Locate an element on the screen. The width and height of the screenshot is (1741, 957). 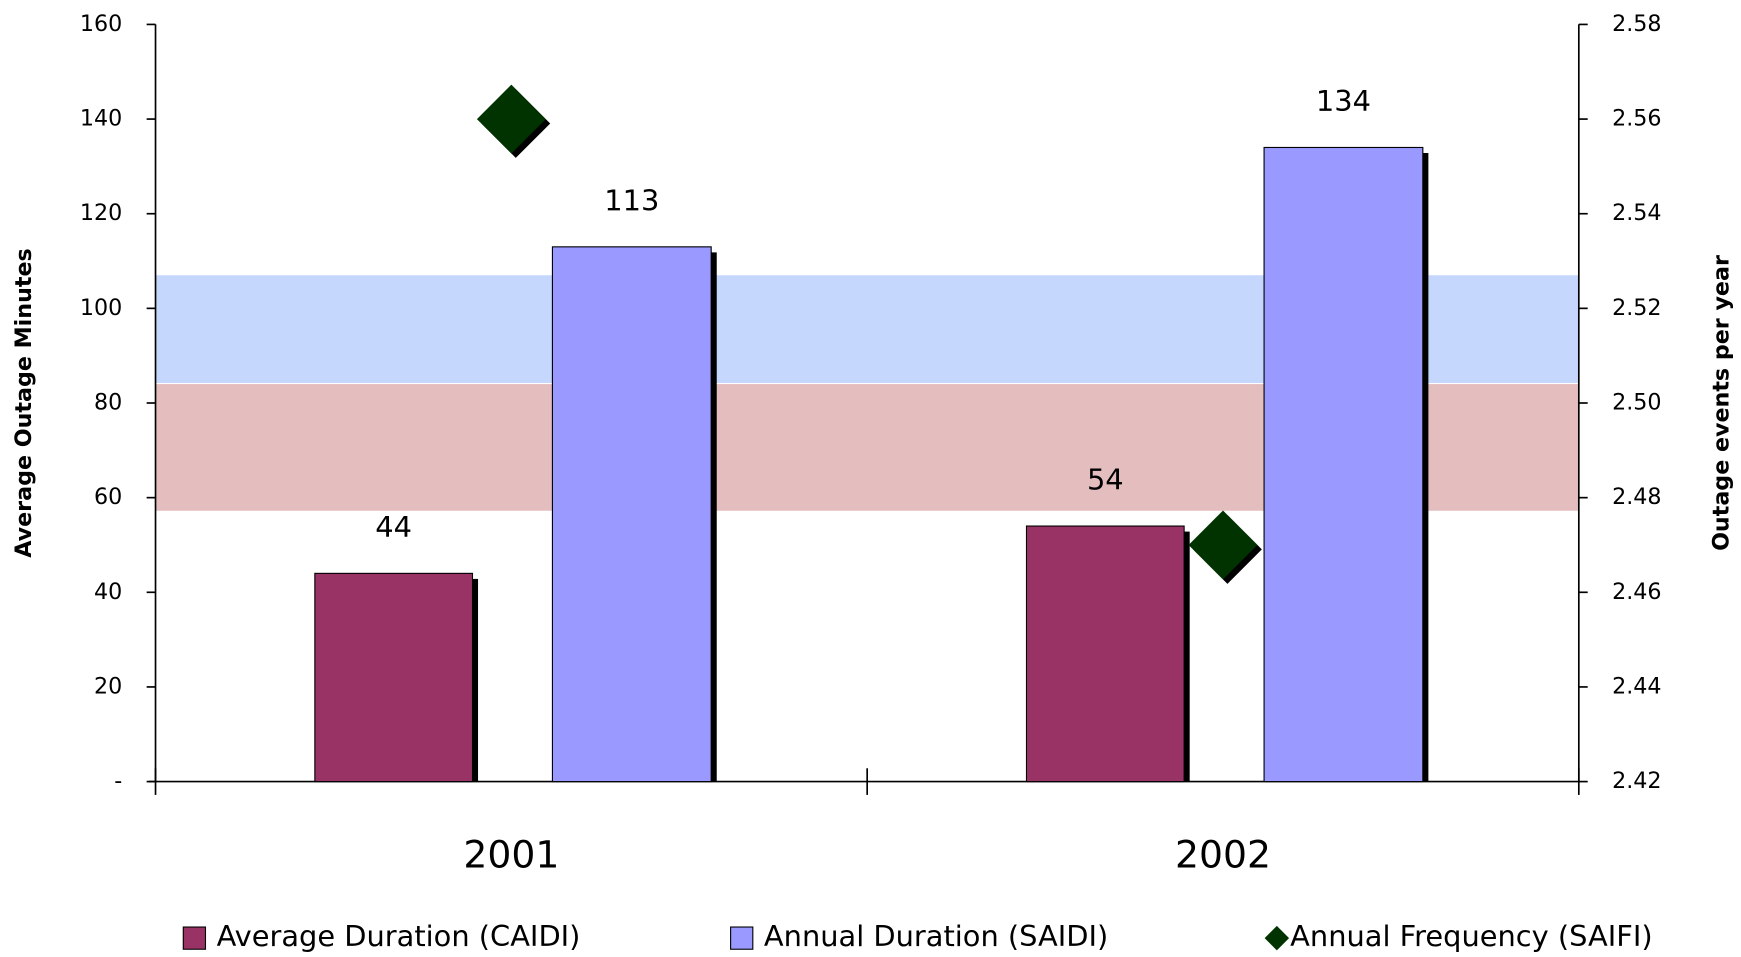
data-label: 54 is located at coordinates (1105, 480).